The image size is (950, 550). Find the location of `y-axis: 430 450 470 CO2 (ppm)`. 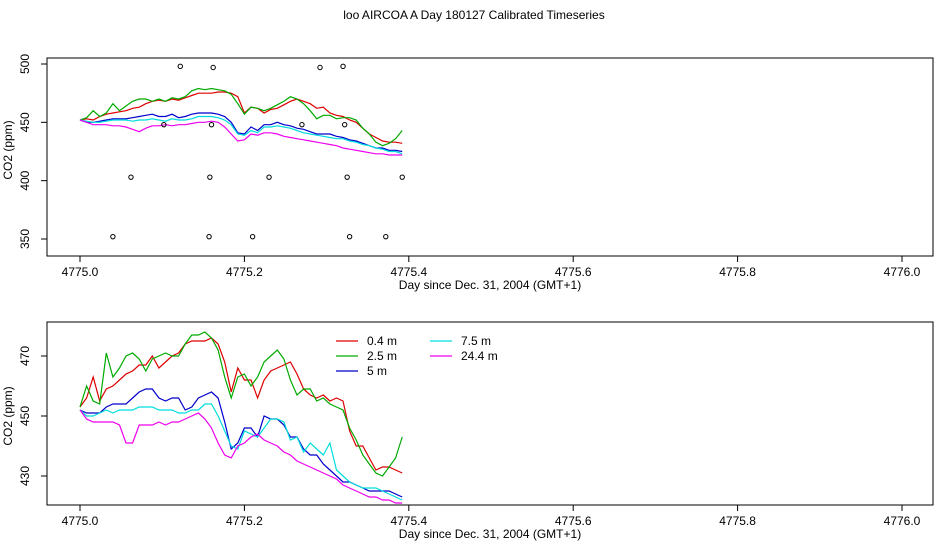

y-axis: 430 450 470 CO2 (ppm) is located at coordinates (24, 416).